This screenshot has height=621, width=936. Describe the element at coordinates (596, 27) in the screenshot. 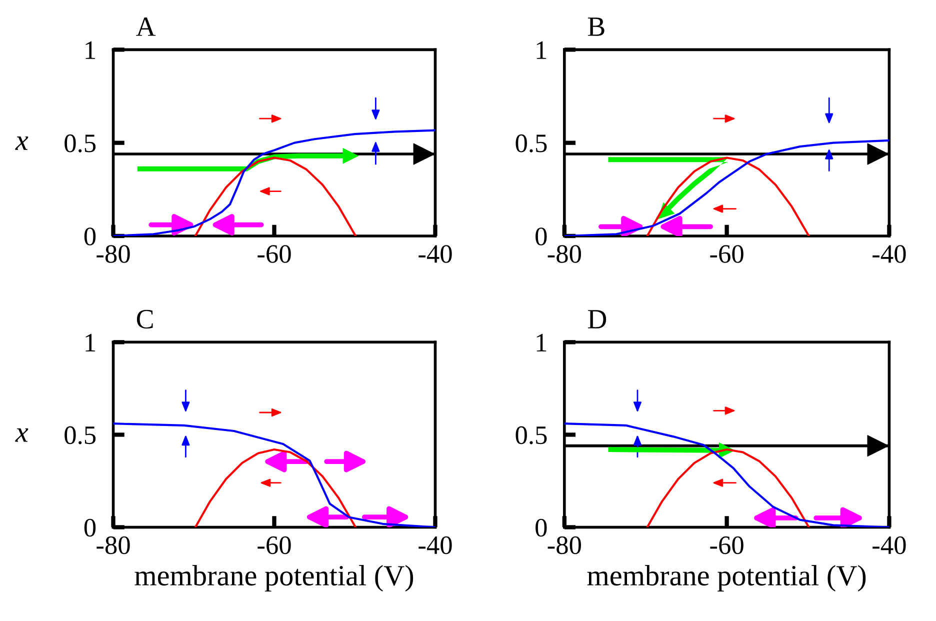

I see `chart-title: B` at that location.